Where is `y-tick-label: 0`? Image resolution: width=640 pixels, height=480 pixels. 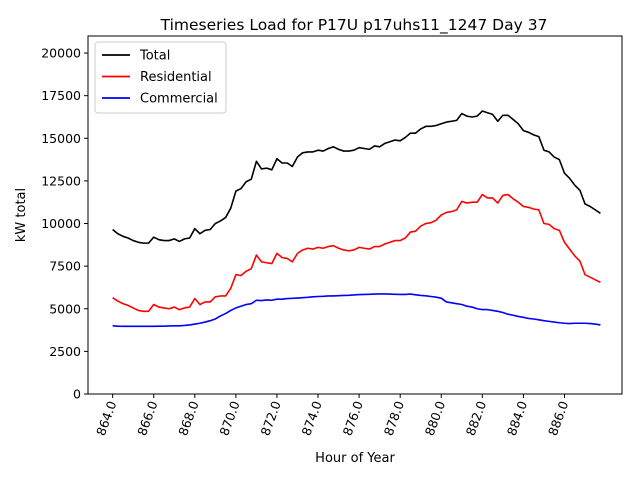
y-tick-label: 0 is located at coordinates (77, 394).